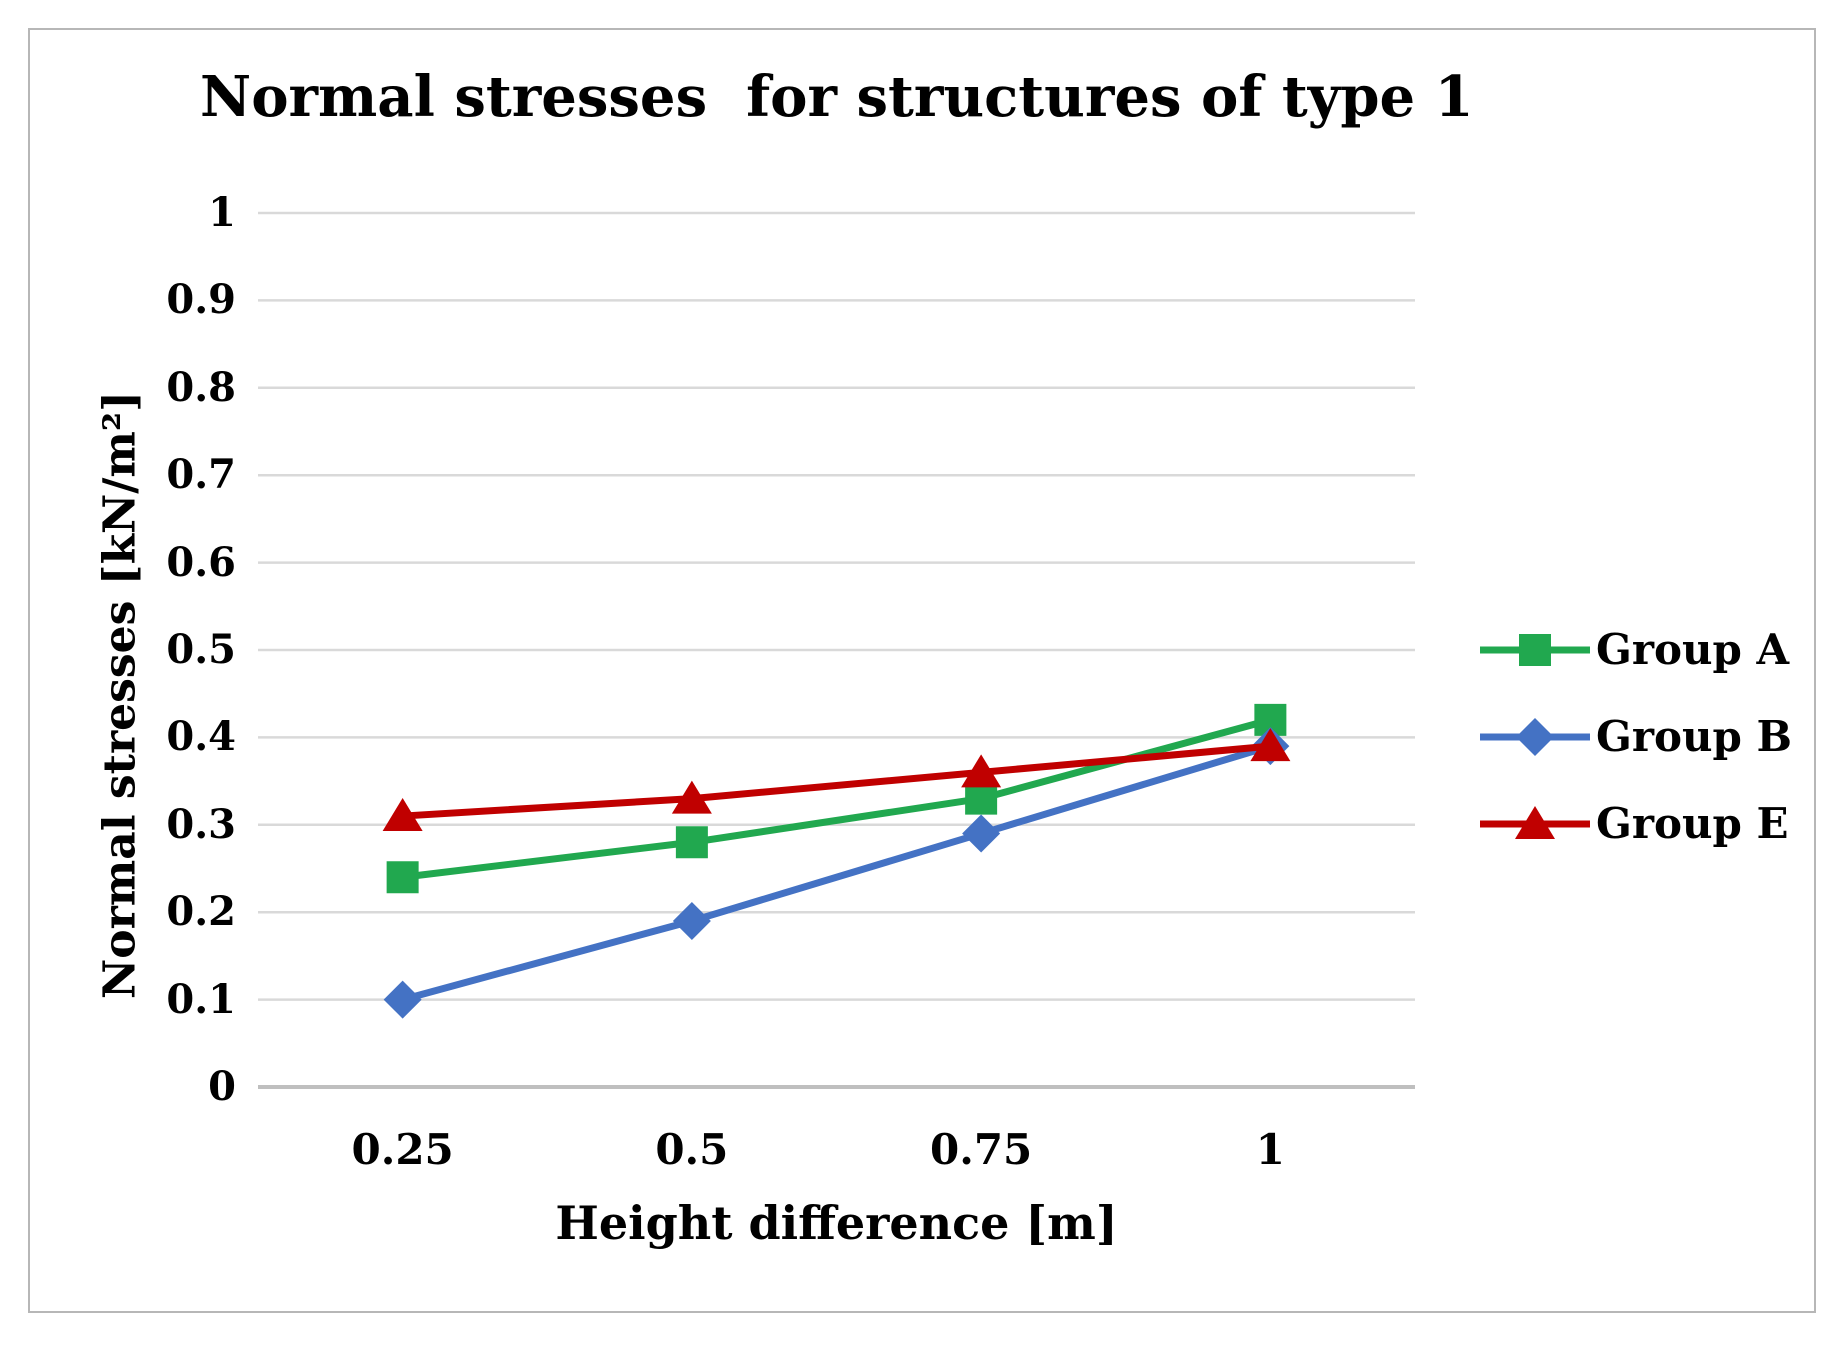 The height and width of the screenshot is (1345, 1848). Describe the element at coordinates (837, 97) in the screenshot. I see `chart-title: Normal stresses for structures of type 1` at that location.